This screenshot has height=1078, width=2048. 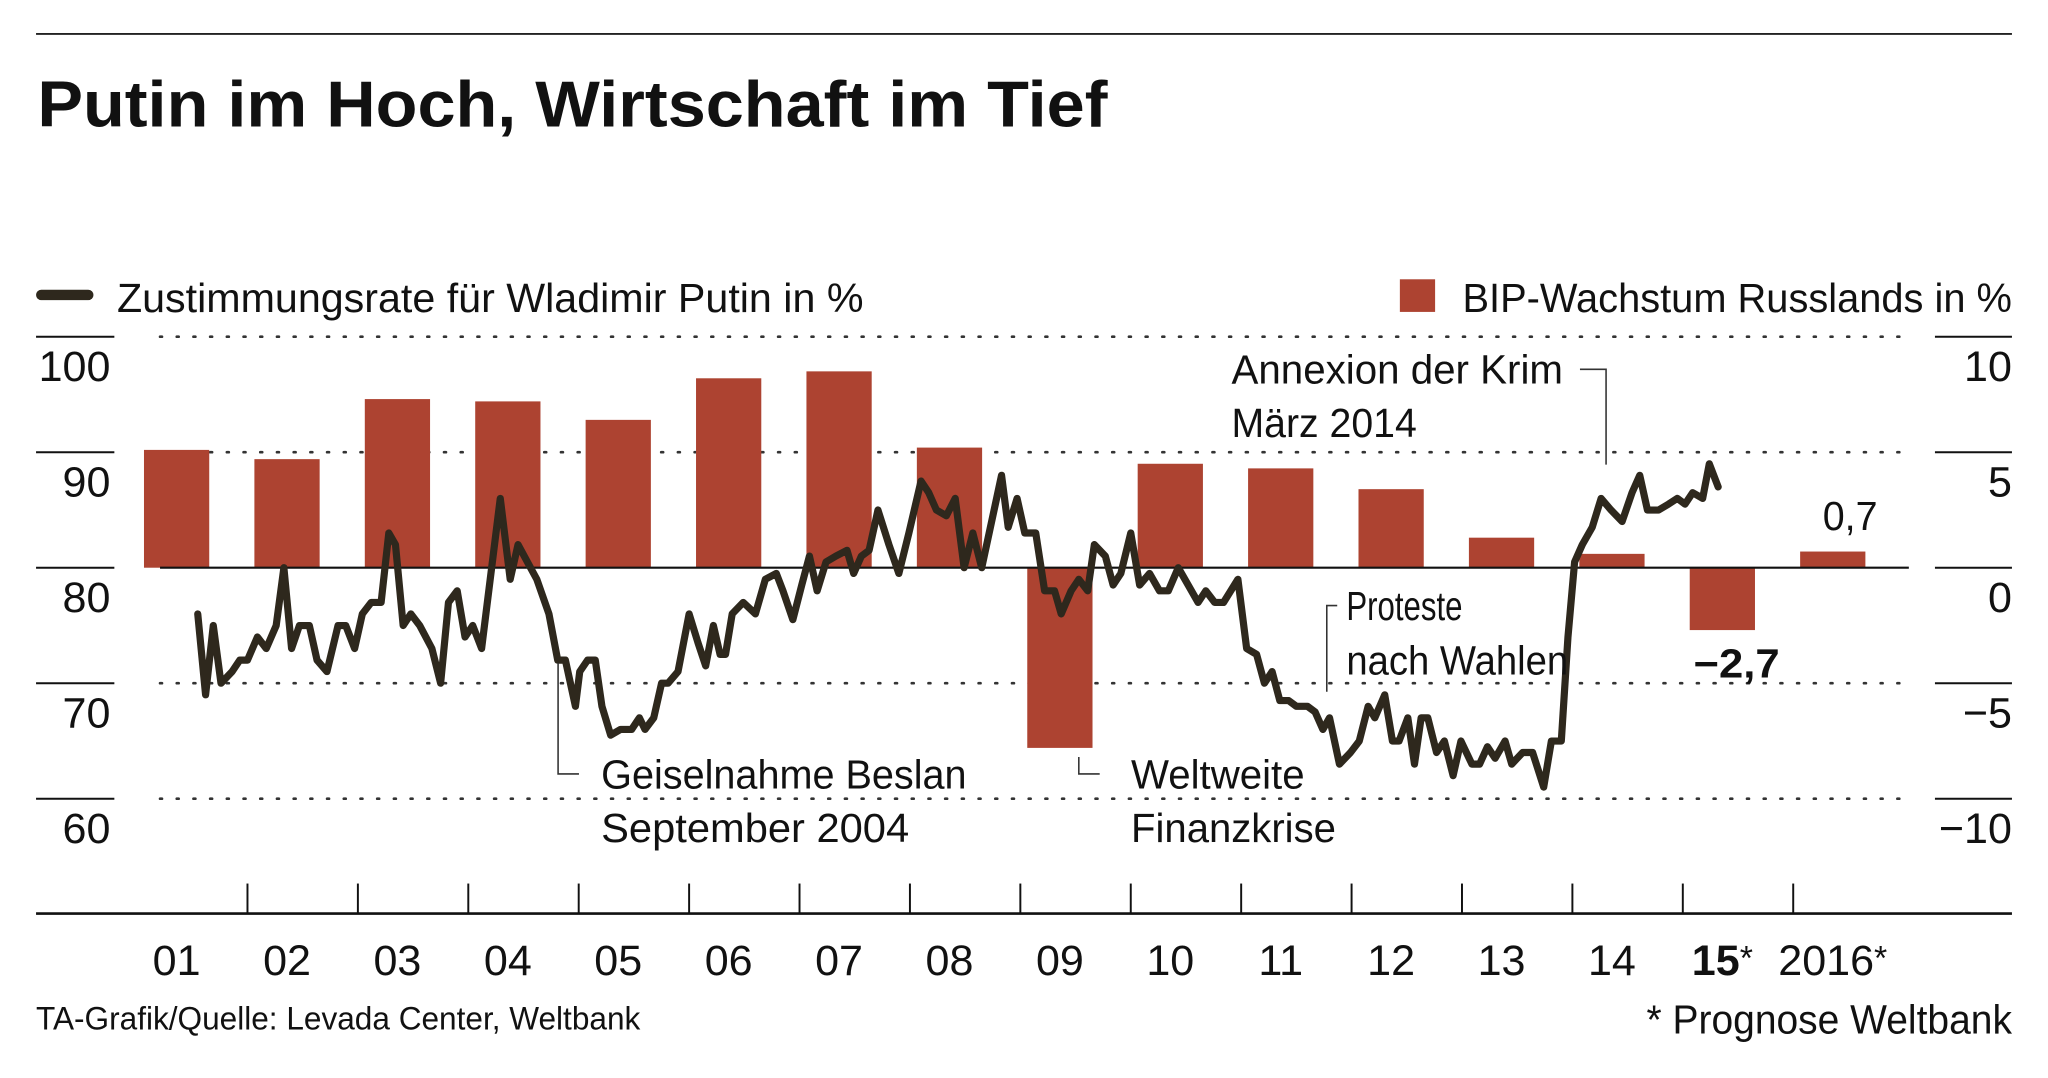 I want to click on annotation-krim-line2: März 2014, so click(x=1324, y=423).